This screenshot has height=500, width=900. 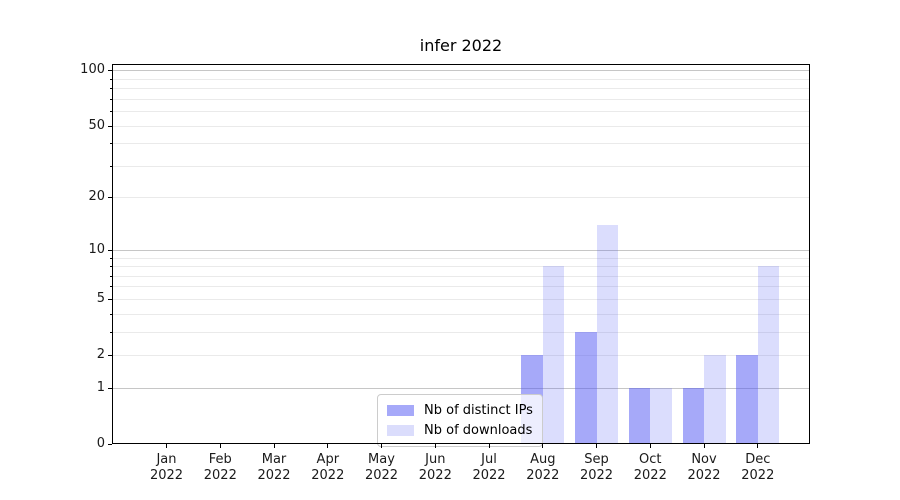 I want to click on legend-item-distinct-ips: Nb of distinct IPs, so click(x=460, y=410).